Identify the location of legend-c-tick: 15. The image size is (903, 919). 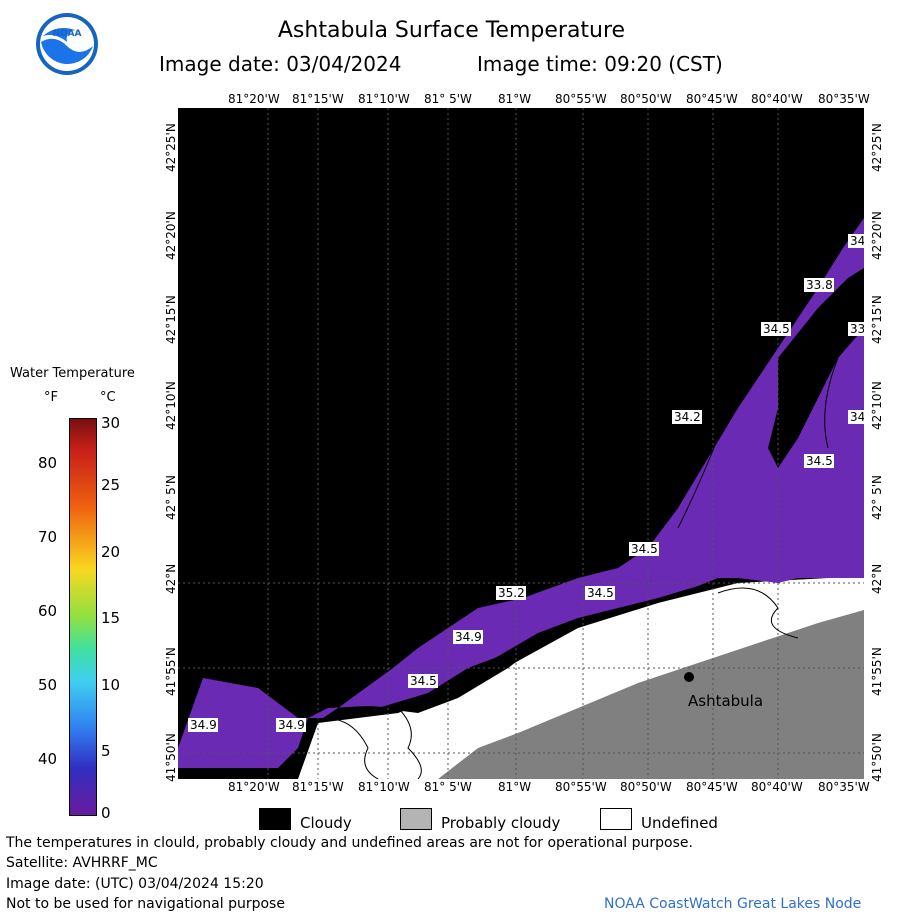
(111, 618).